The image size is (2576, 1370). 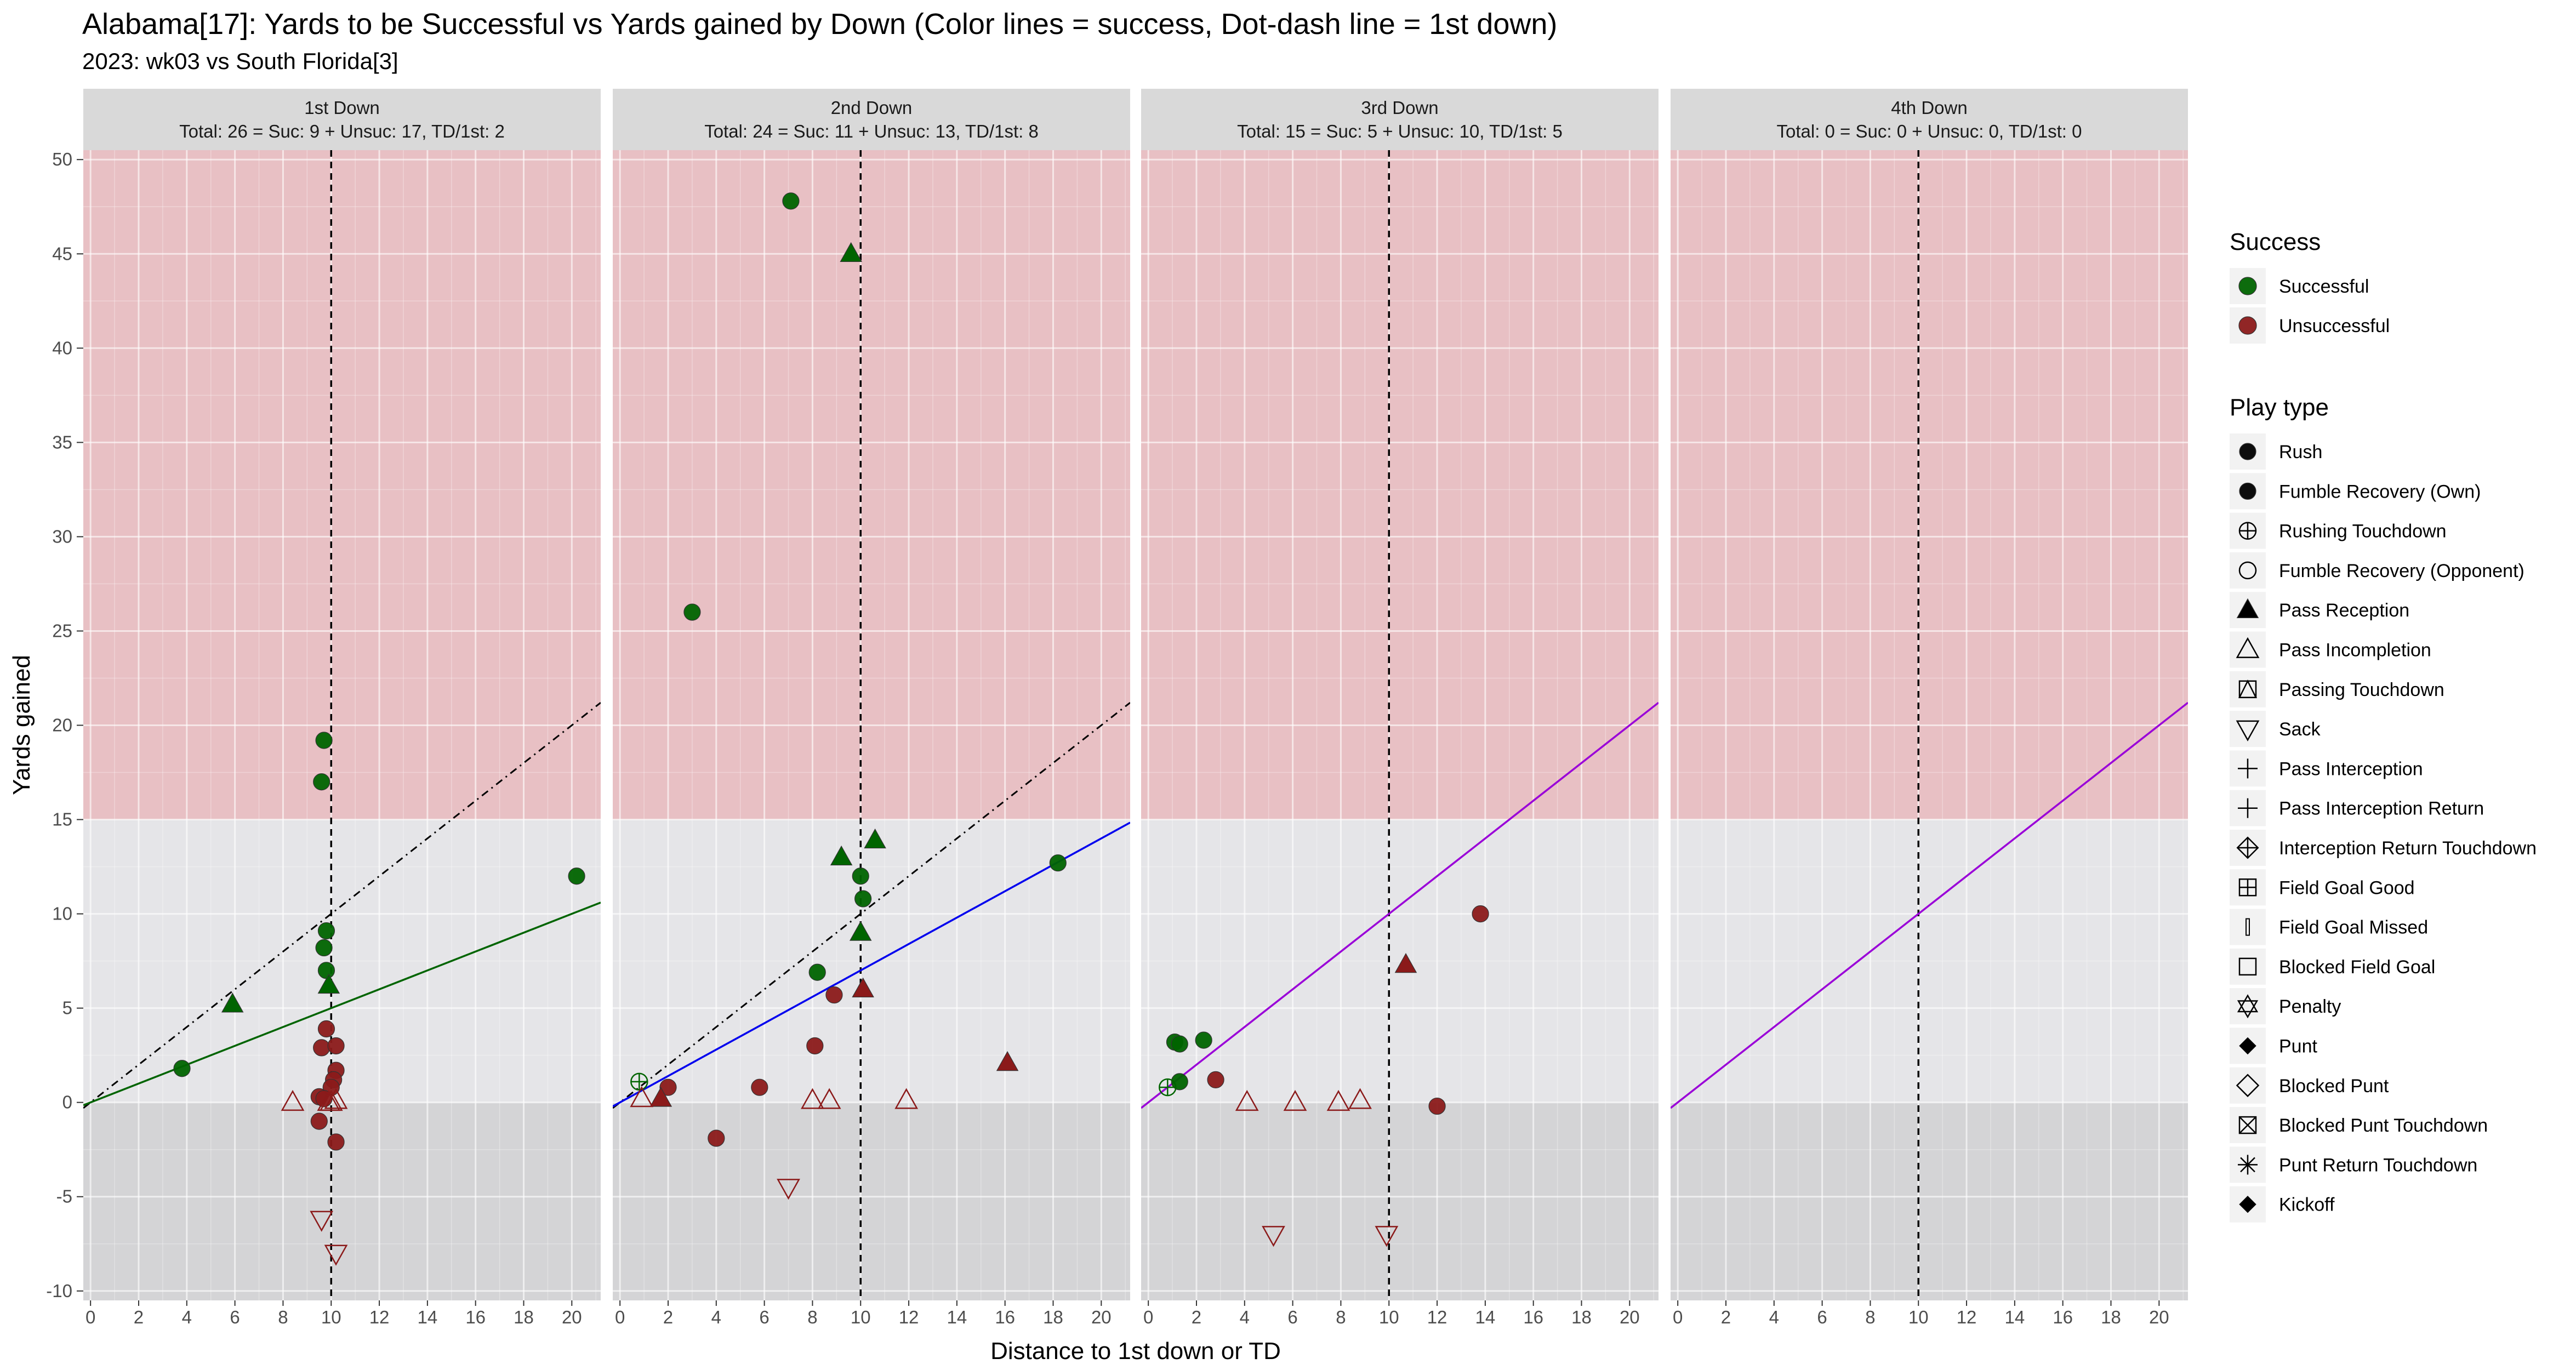 What do you see at coordinates (2383, 1125) in the screenshot?
I see `legend-playtype-label: Blocked Punt Touchdown` at bounding box center [2383, 1125].